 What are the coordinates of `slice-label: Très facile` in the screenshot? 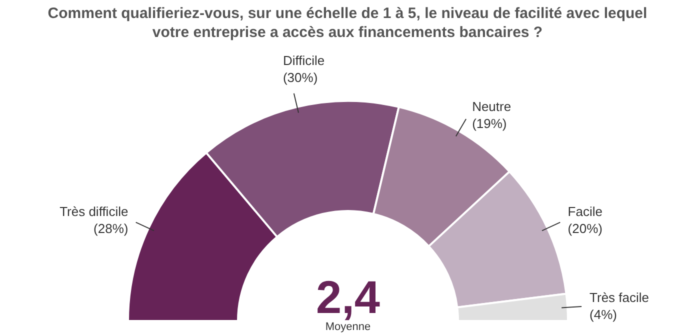 It's located at (620, 297).